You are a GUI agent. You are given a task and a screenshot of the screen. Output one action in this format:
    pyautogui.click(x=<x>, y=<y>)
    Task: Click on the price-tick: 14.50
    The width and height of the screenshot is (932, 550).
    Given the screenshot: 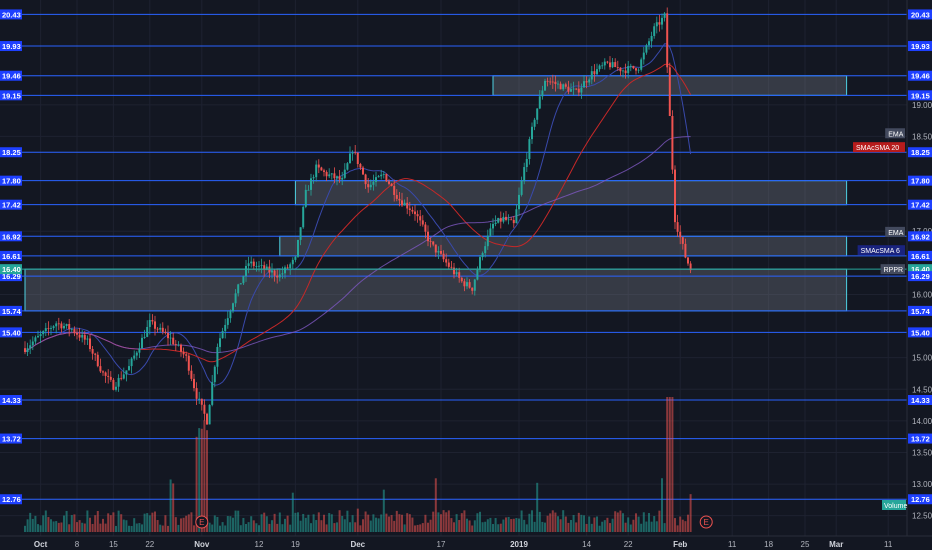 What is the action you would take?
    pyautogui.click(x=922, y=389)
    